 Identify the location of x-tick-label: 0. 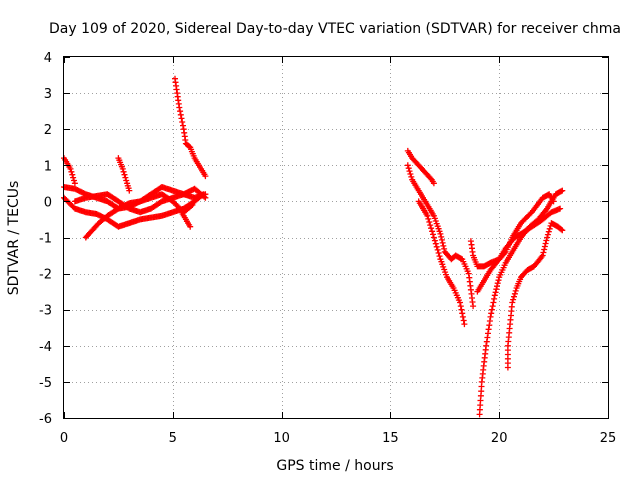
(64, 438).